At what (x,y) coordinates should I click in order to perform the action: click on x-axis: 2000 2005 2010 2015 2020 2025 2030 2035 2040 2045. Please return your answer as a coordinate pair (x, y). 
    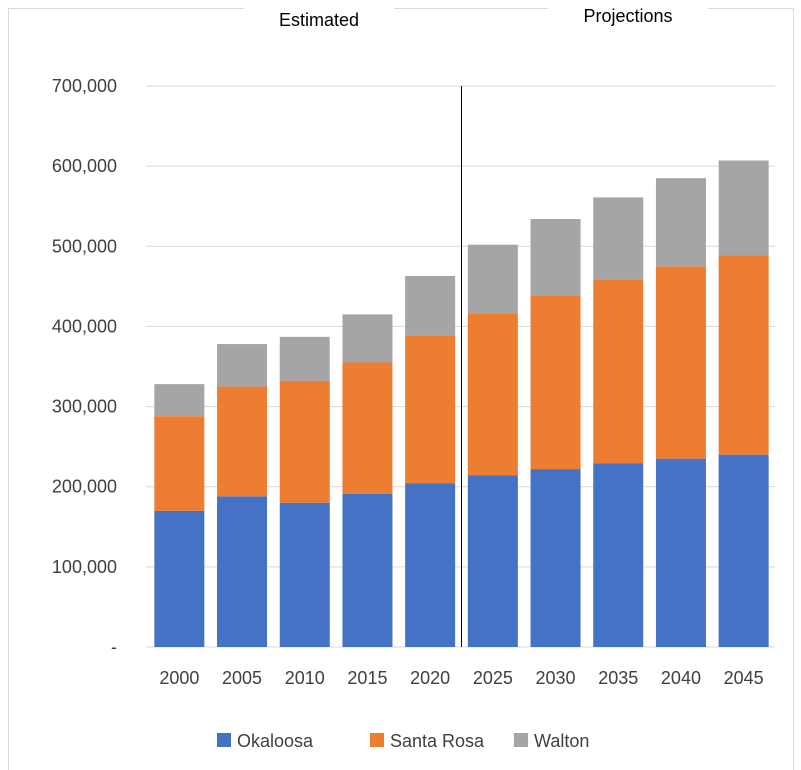
    Looking at the image, I should click on (461, 678).